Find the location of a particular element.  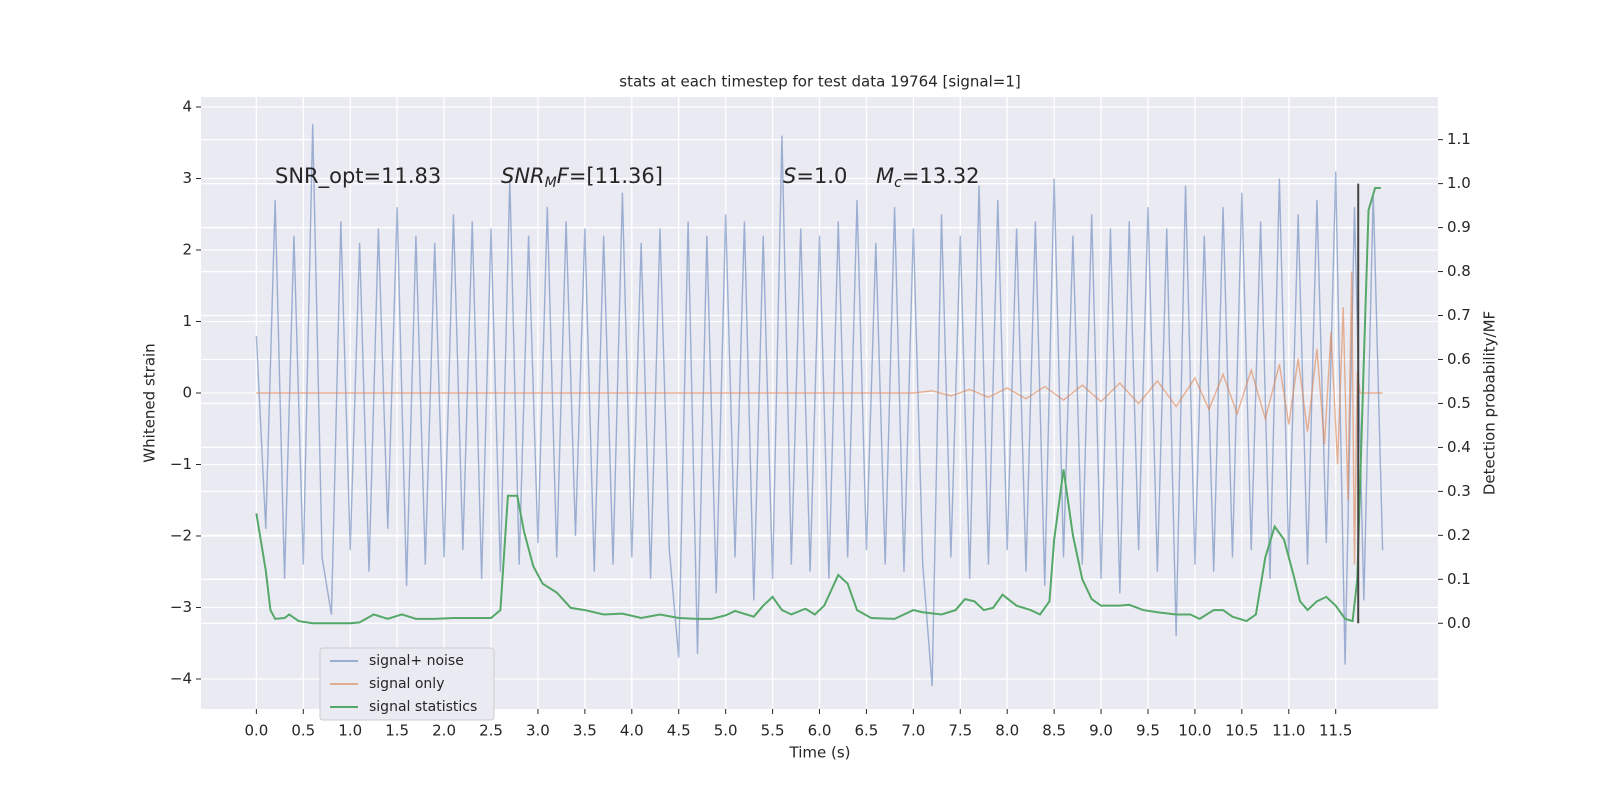

x-tick-label: 4.5 is located at coordinates (679, 731).